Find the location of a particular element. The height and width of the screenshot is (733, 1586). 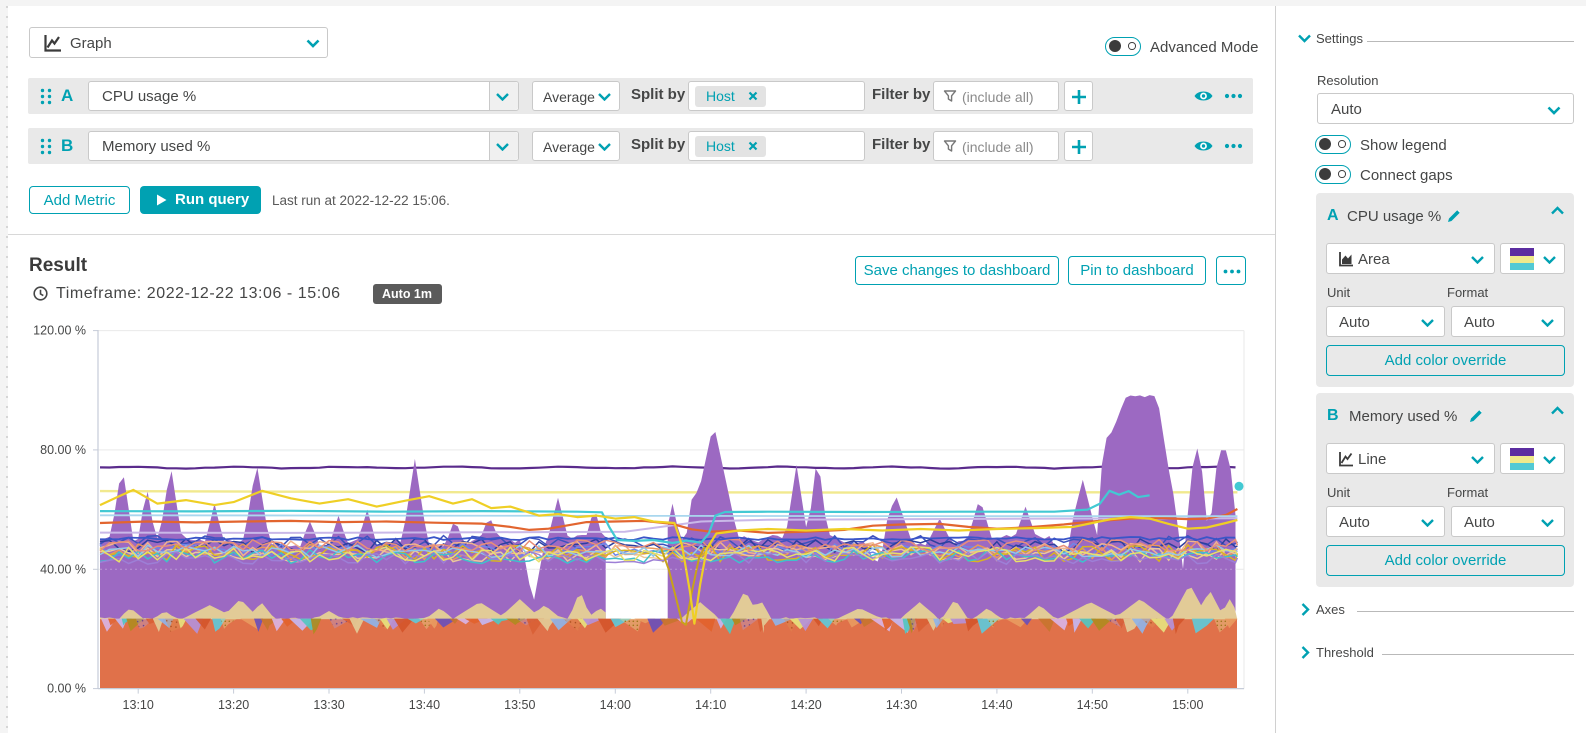

svg-text: 13:40 is located at coordinates (424, 705).